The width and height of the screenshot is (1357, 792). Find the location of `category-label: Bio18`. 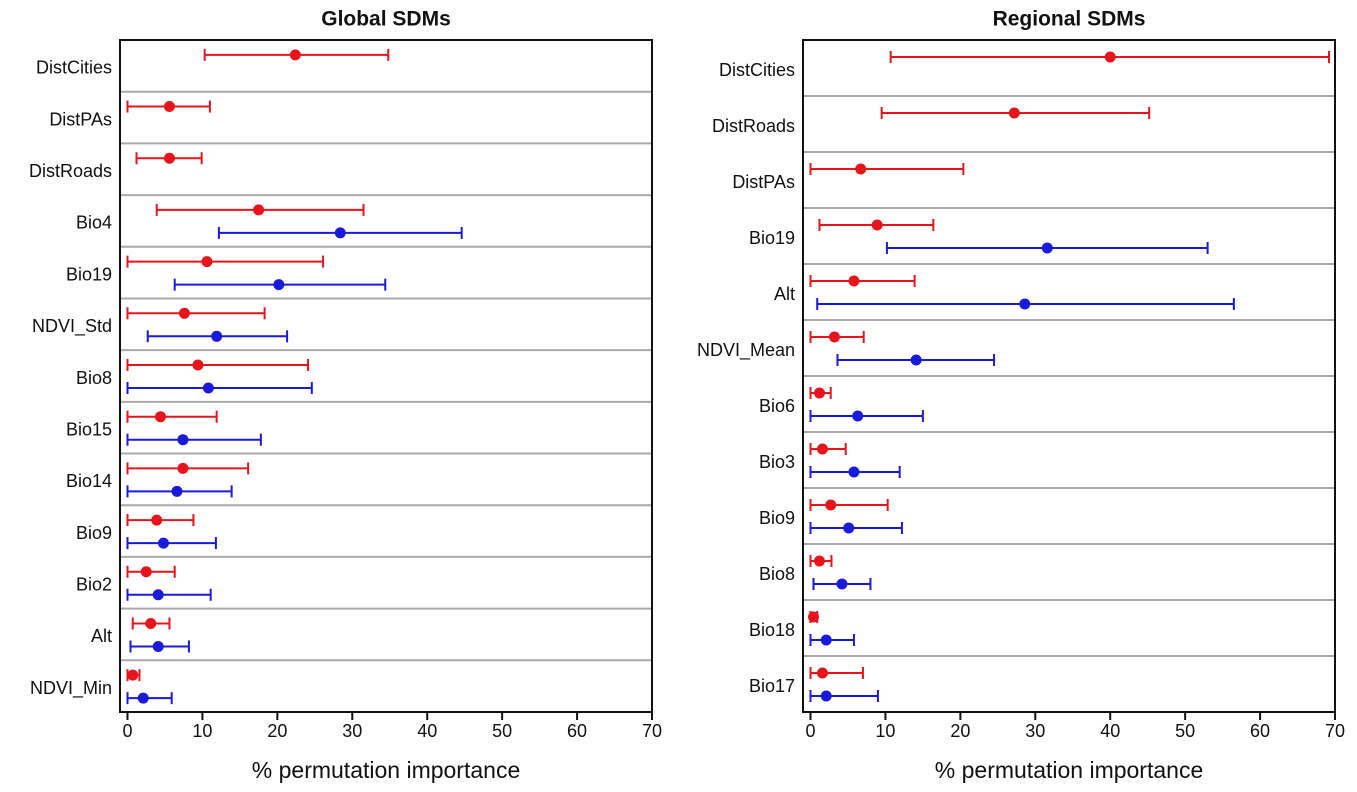

category-label: Bio18 is located at coordinates (772, 630).